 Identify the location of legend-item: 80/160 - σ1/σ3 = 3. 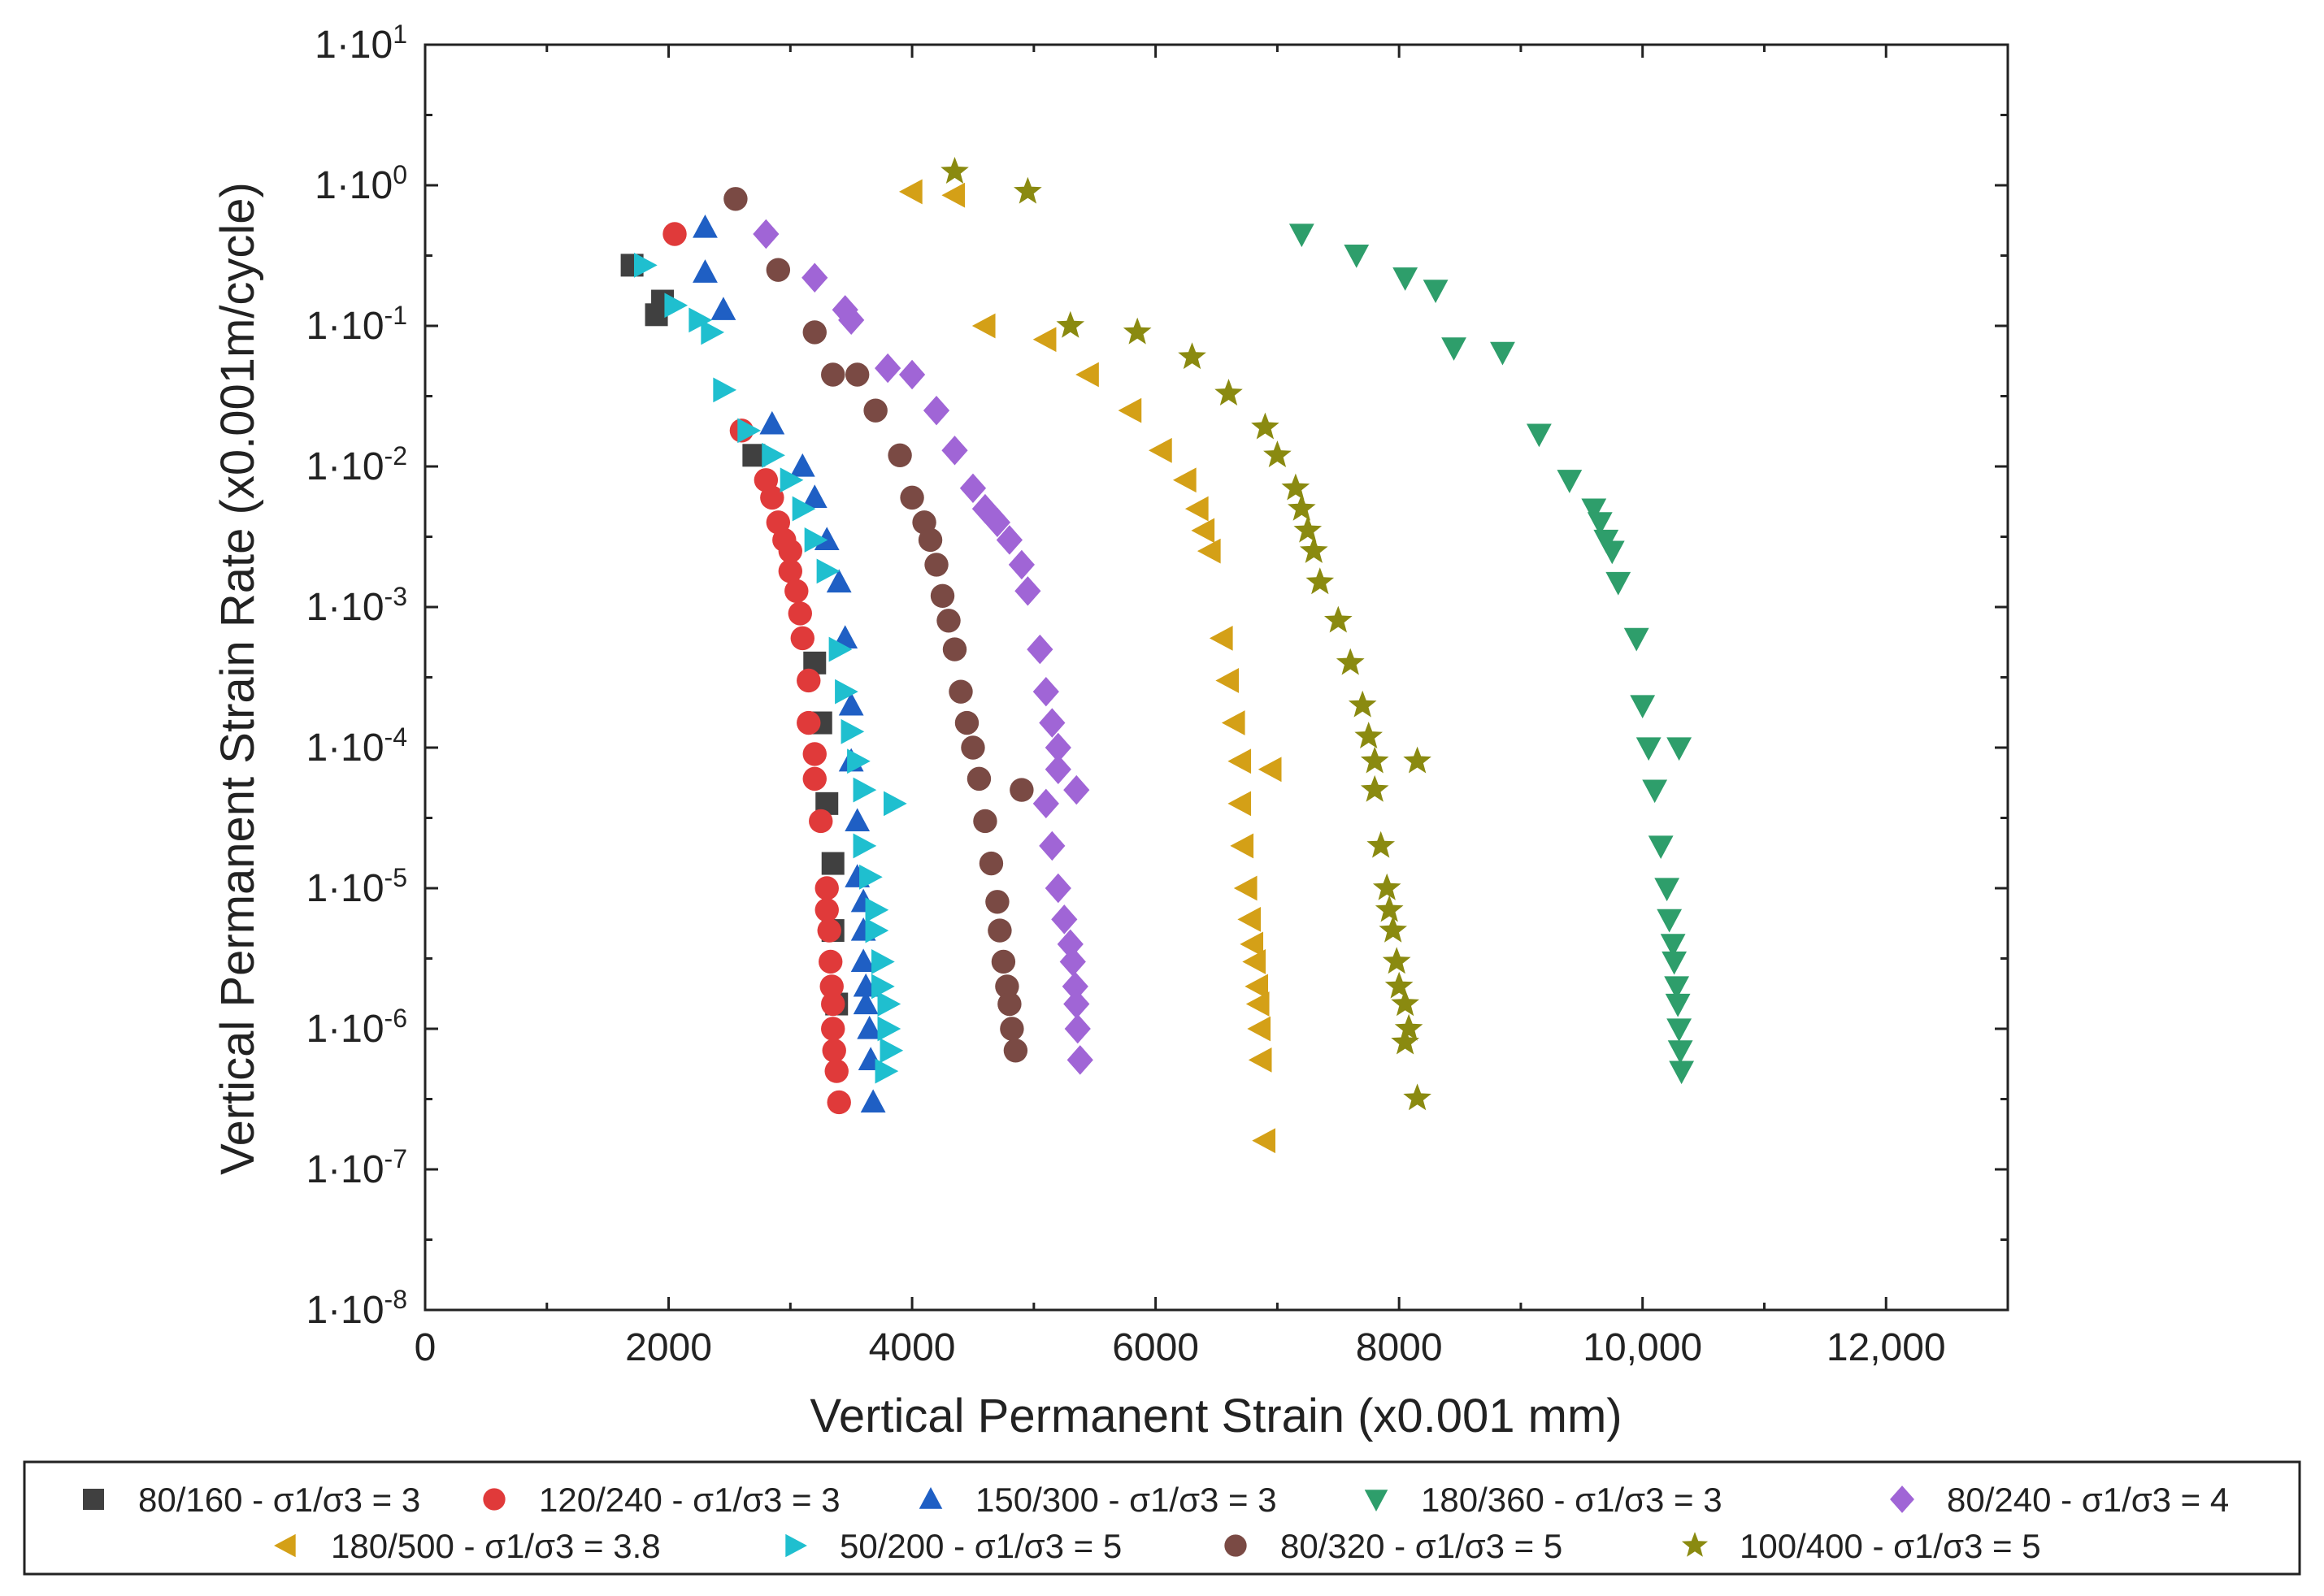
(251, 1500).